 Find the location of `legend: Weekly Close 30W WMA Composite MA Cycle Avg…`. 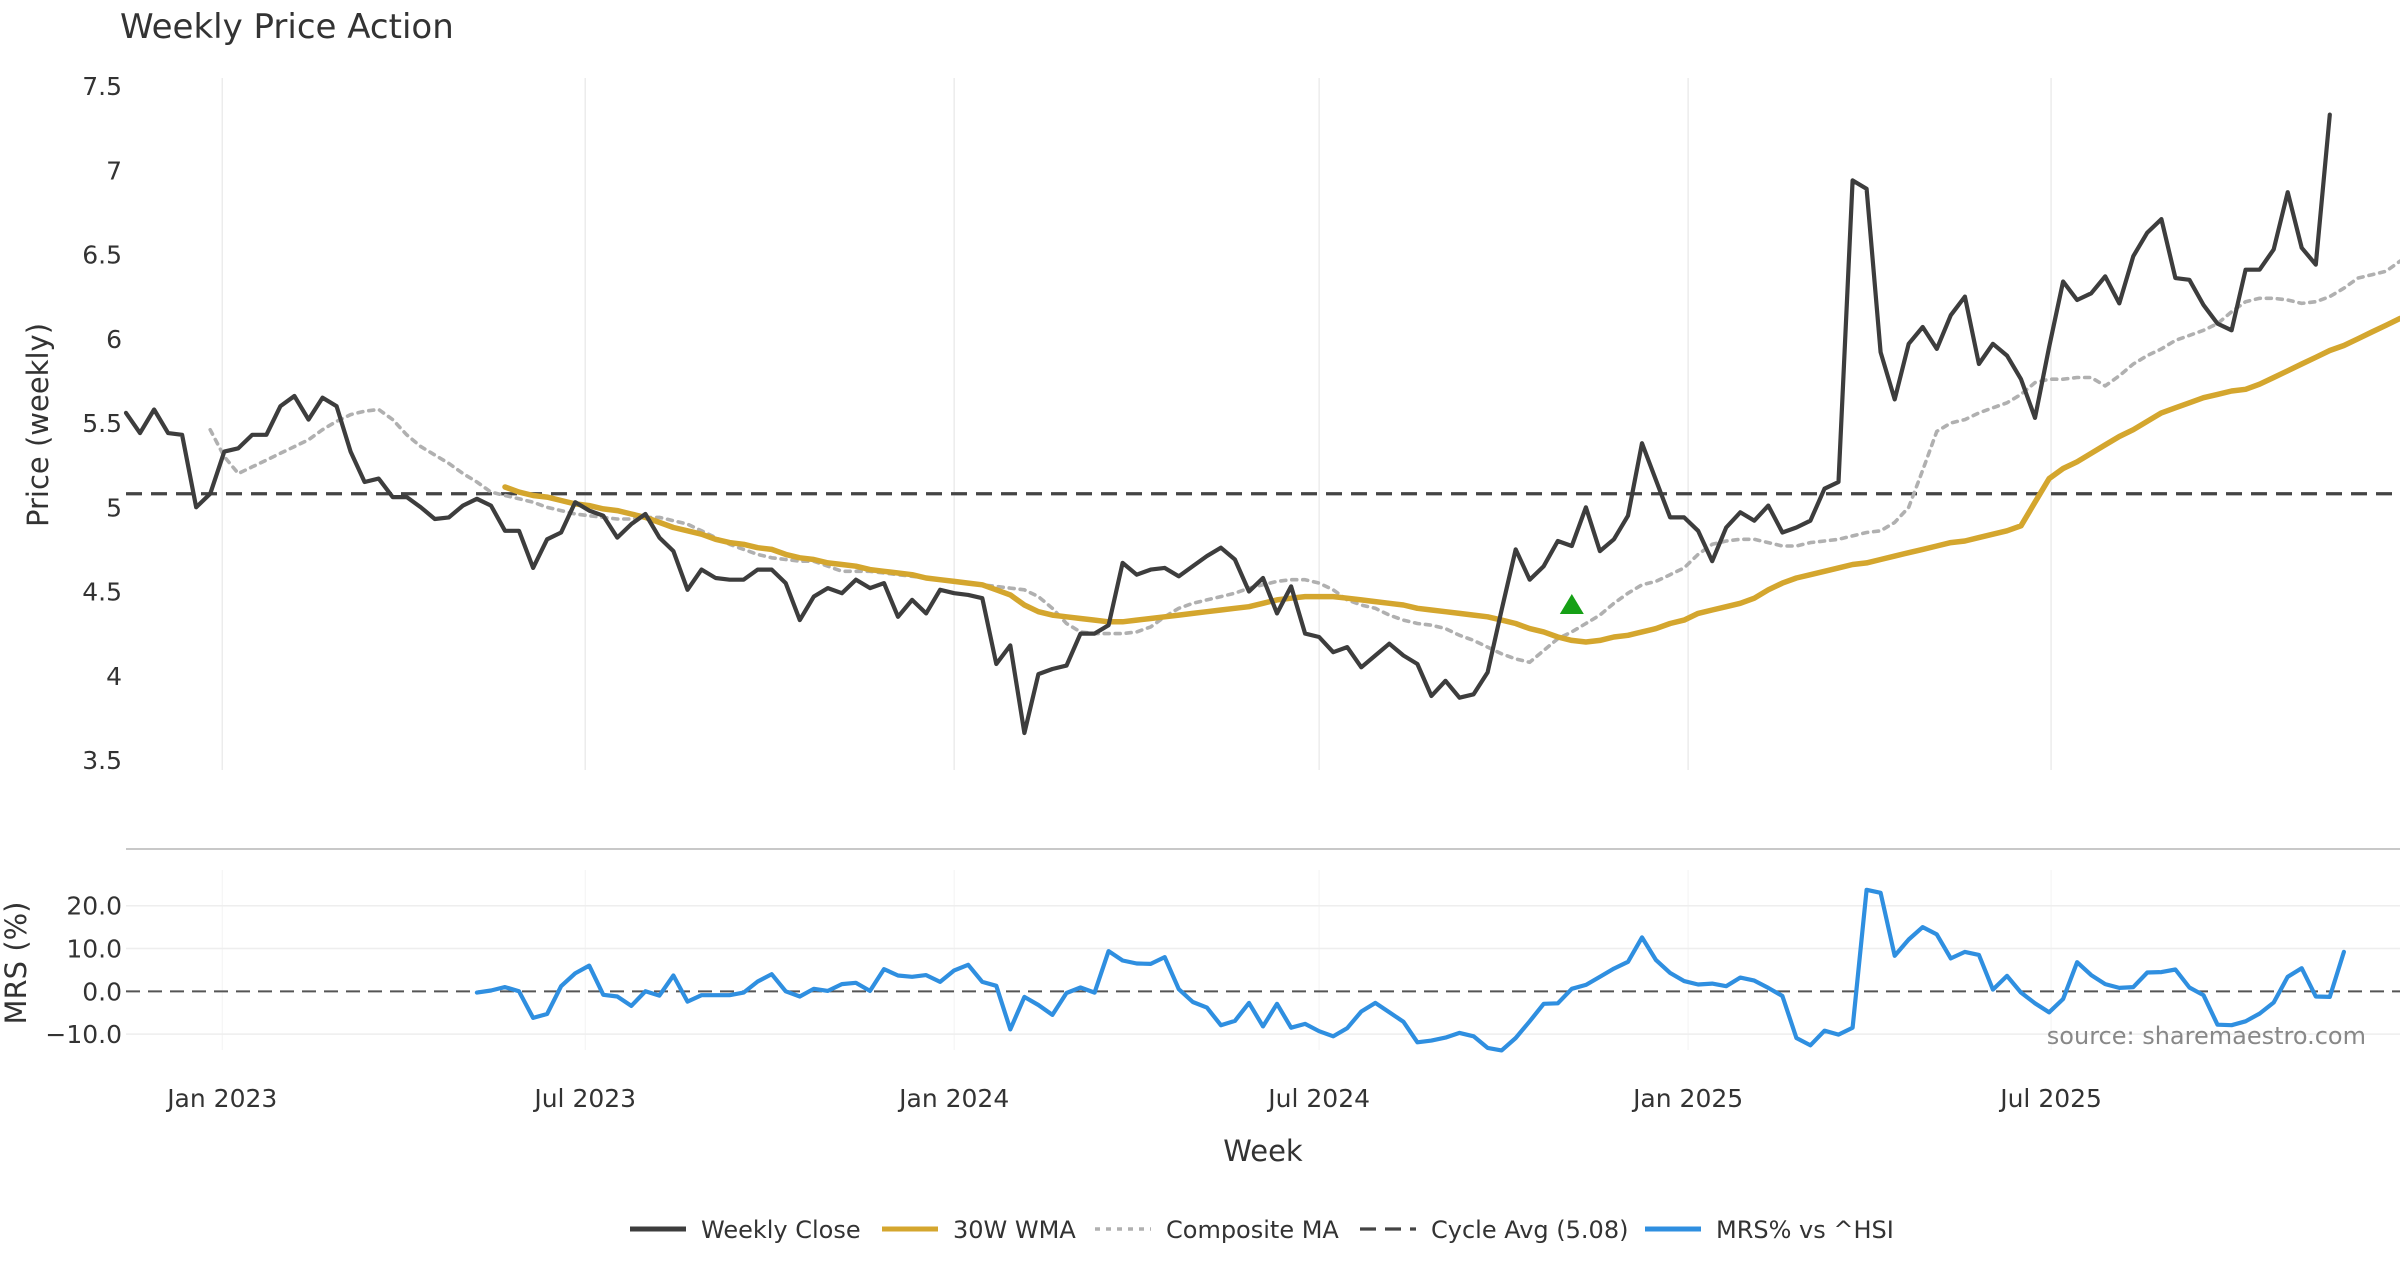

legend: Weekly Close 30W WMA Composite MA Cycle Avg… is located at coordinates (1262, 1230).